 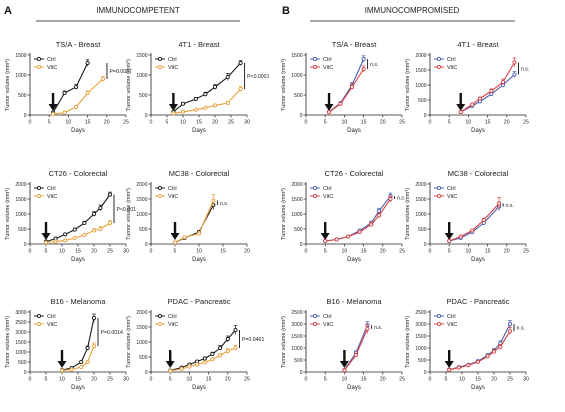 What do you see at coordinates (247, 380) in the screenshot?
I see `x-tick-label: 25` at bounding box center [247, 380].